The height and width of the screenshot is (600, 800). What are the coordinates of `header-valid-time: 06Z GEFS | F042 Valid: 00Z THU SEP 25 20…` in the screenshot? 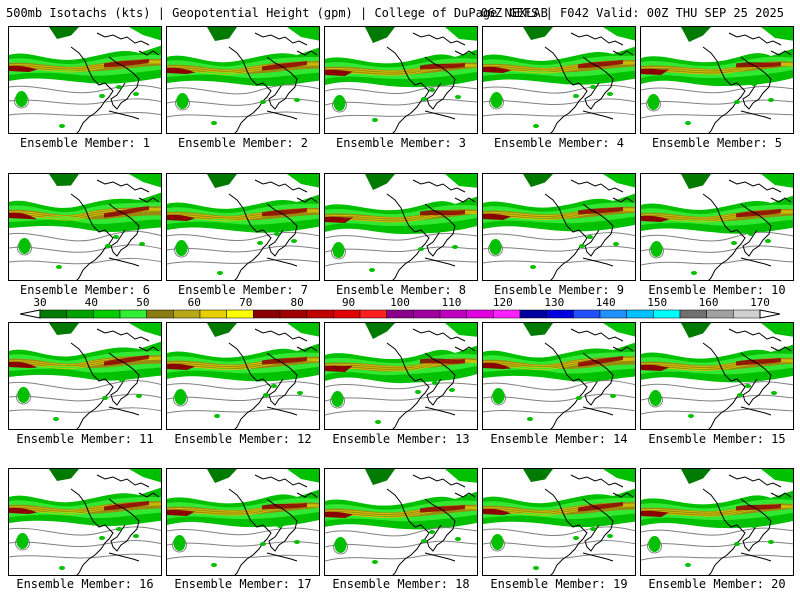 It's located at (632, 13).